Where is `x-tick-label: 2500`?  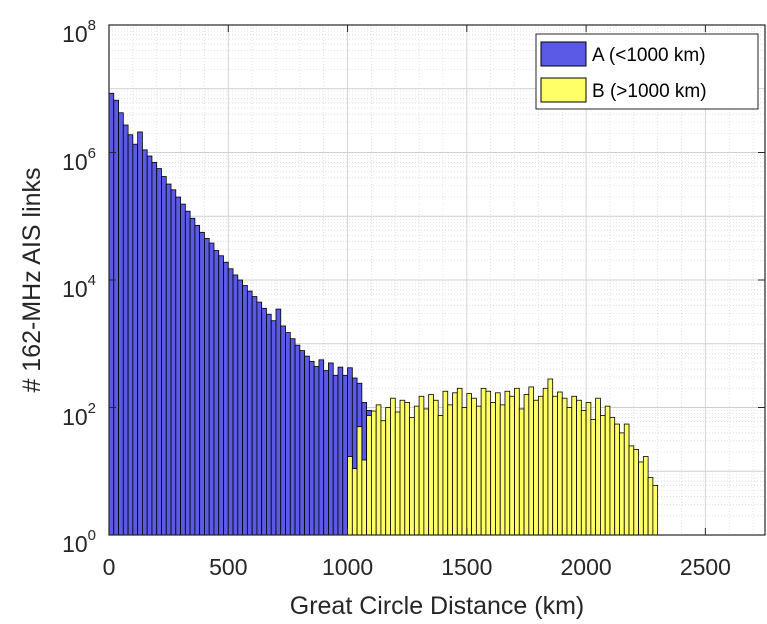 x-tick-label: 2500 is located at coordinates (705, 567).